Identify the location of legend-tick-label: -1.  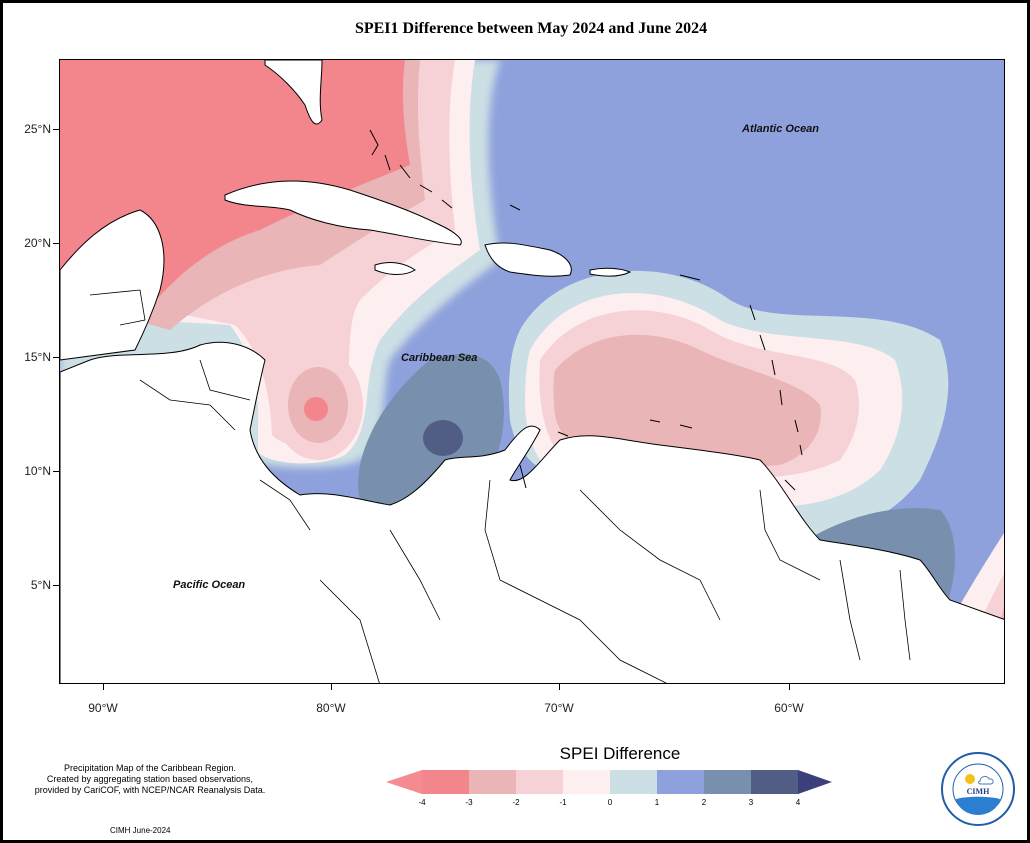
(563, 802).